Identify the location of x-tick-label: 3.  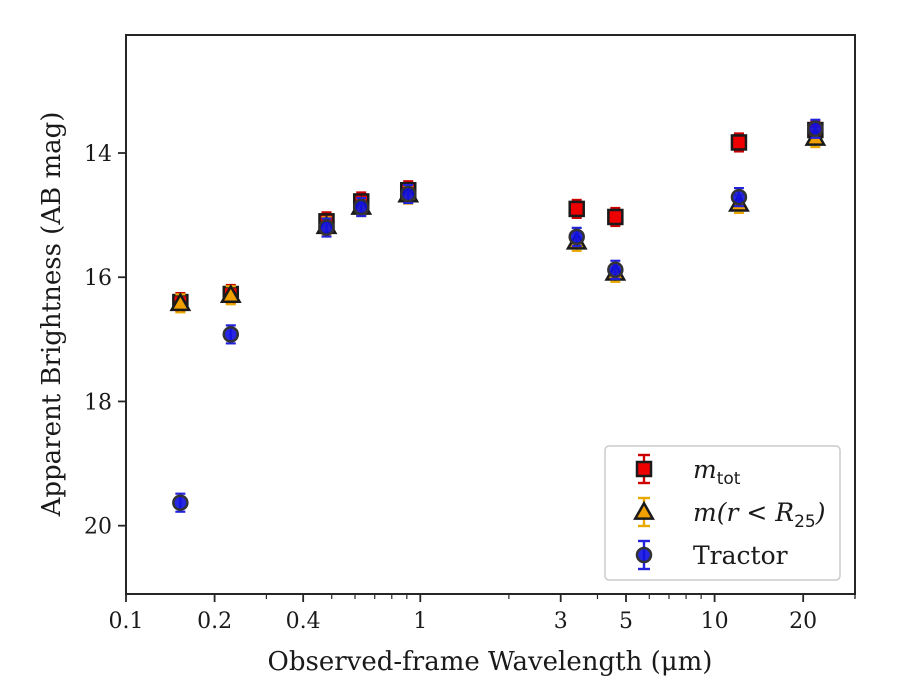
(561, 621).